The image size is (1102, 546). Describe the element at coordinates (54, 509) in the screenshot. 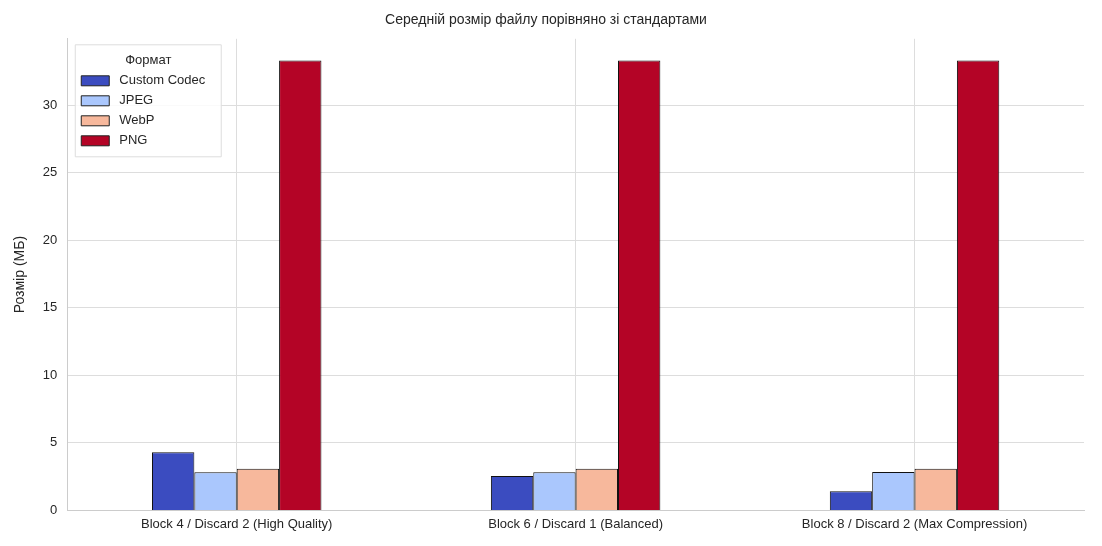

I see `y-tick-label: 0` at that location.